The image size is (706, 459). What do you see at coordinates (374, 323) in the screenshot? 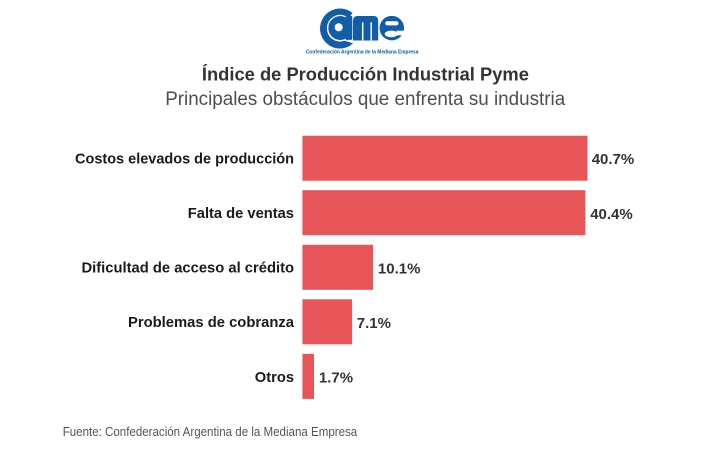
I see `svg-text: 7.1%` at bounding box center [374, 323].